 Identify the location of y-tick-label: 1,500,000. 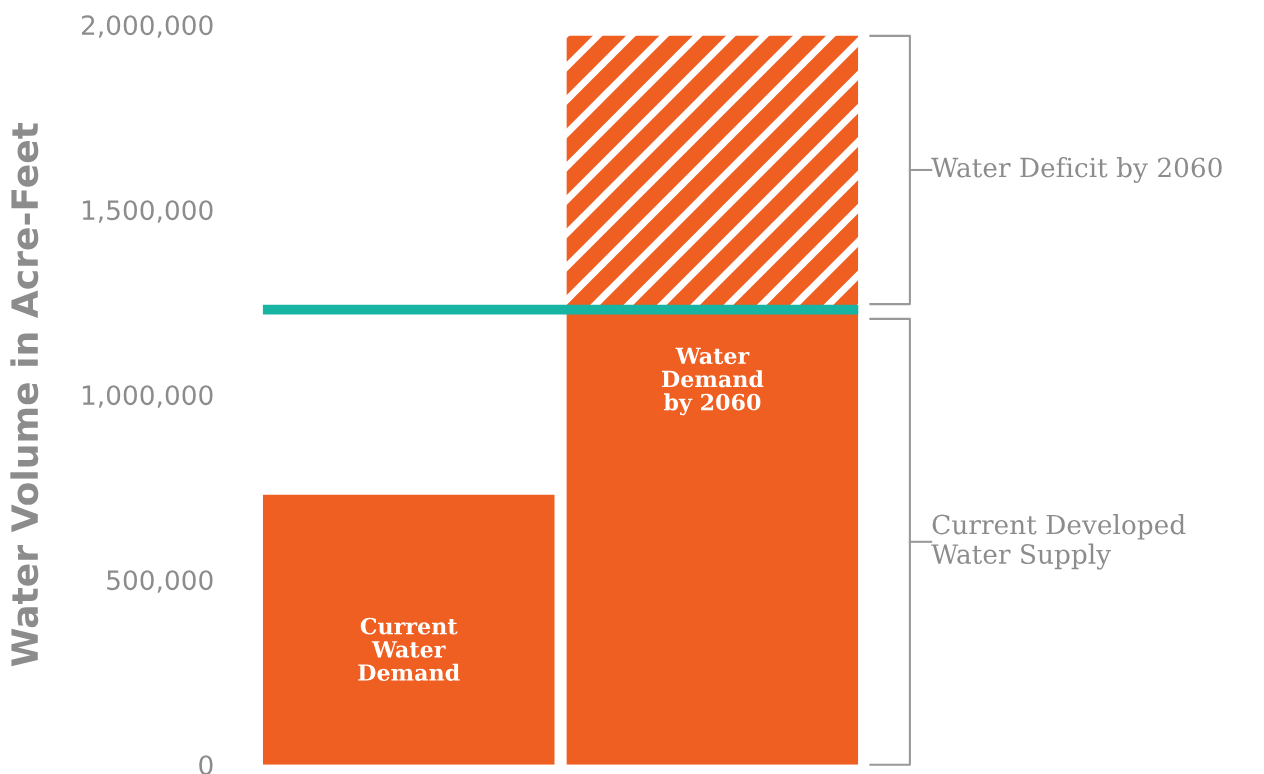
(147, 211).